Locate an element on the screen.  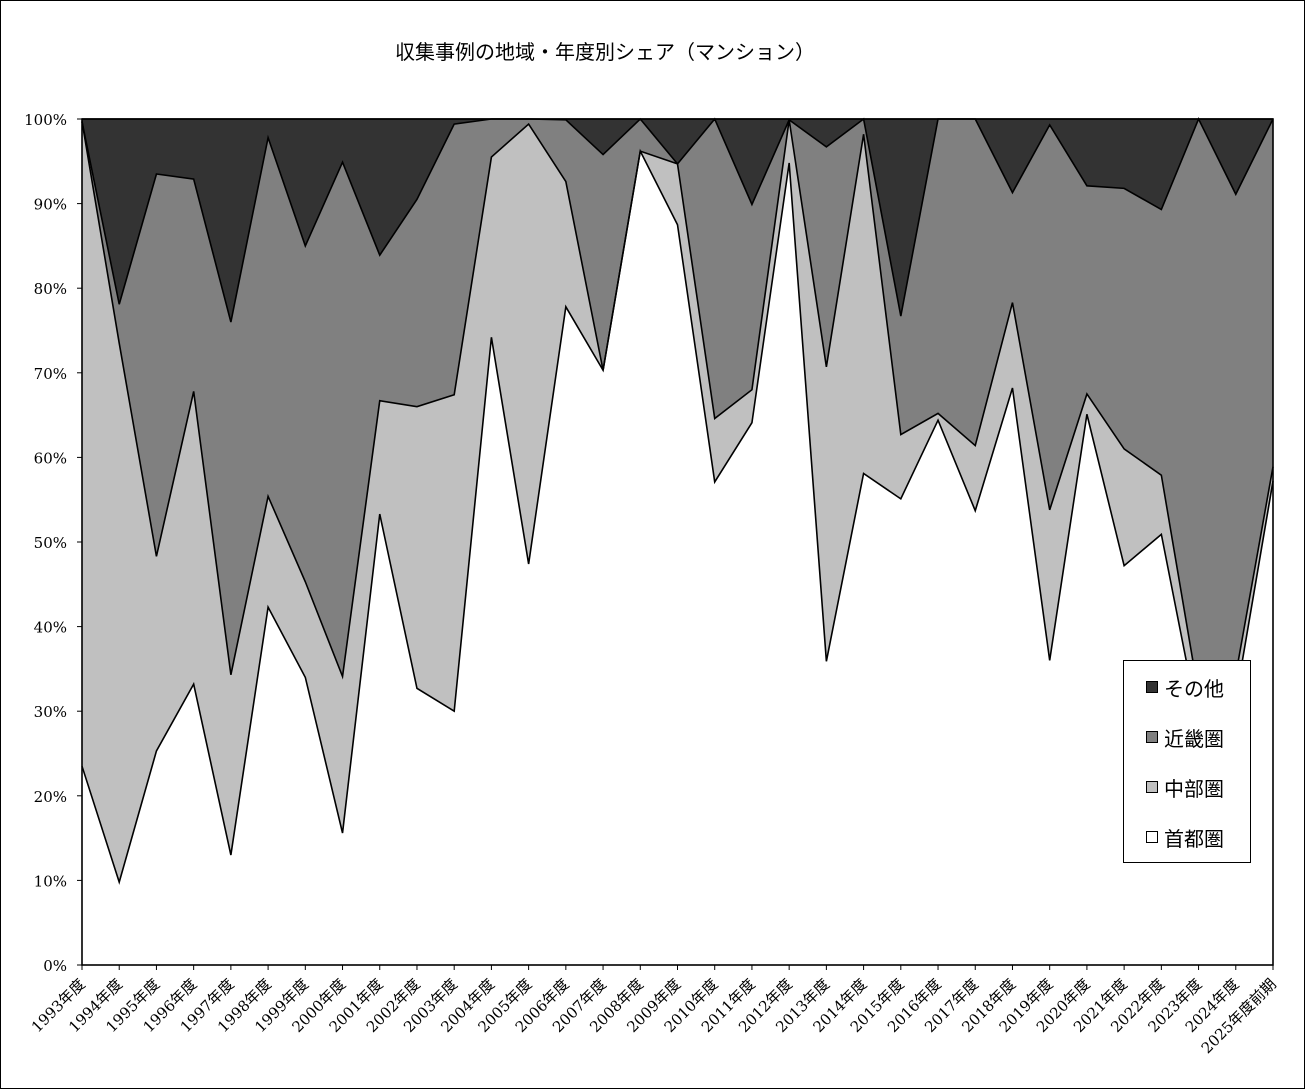
y-tick-label: 80% is located at coordinates (50, 289).